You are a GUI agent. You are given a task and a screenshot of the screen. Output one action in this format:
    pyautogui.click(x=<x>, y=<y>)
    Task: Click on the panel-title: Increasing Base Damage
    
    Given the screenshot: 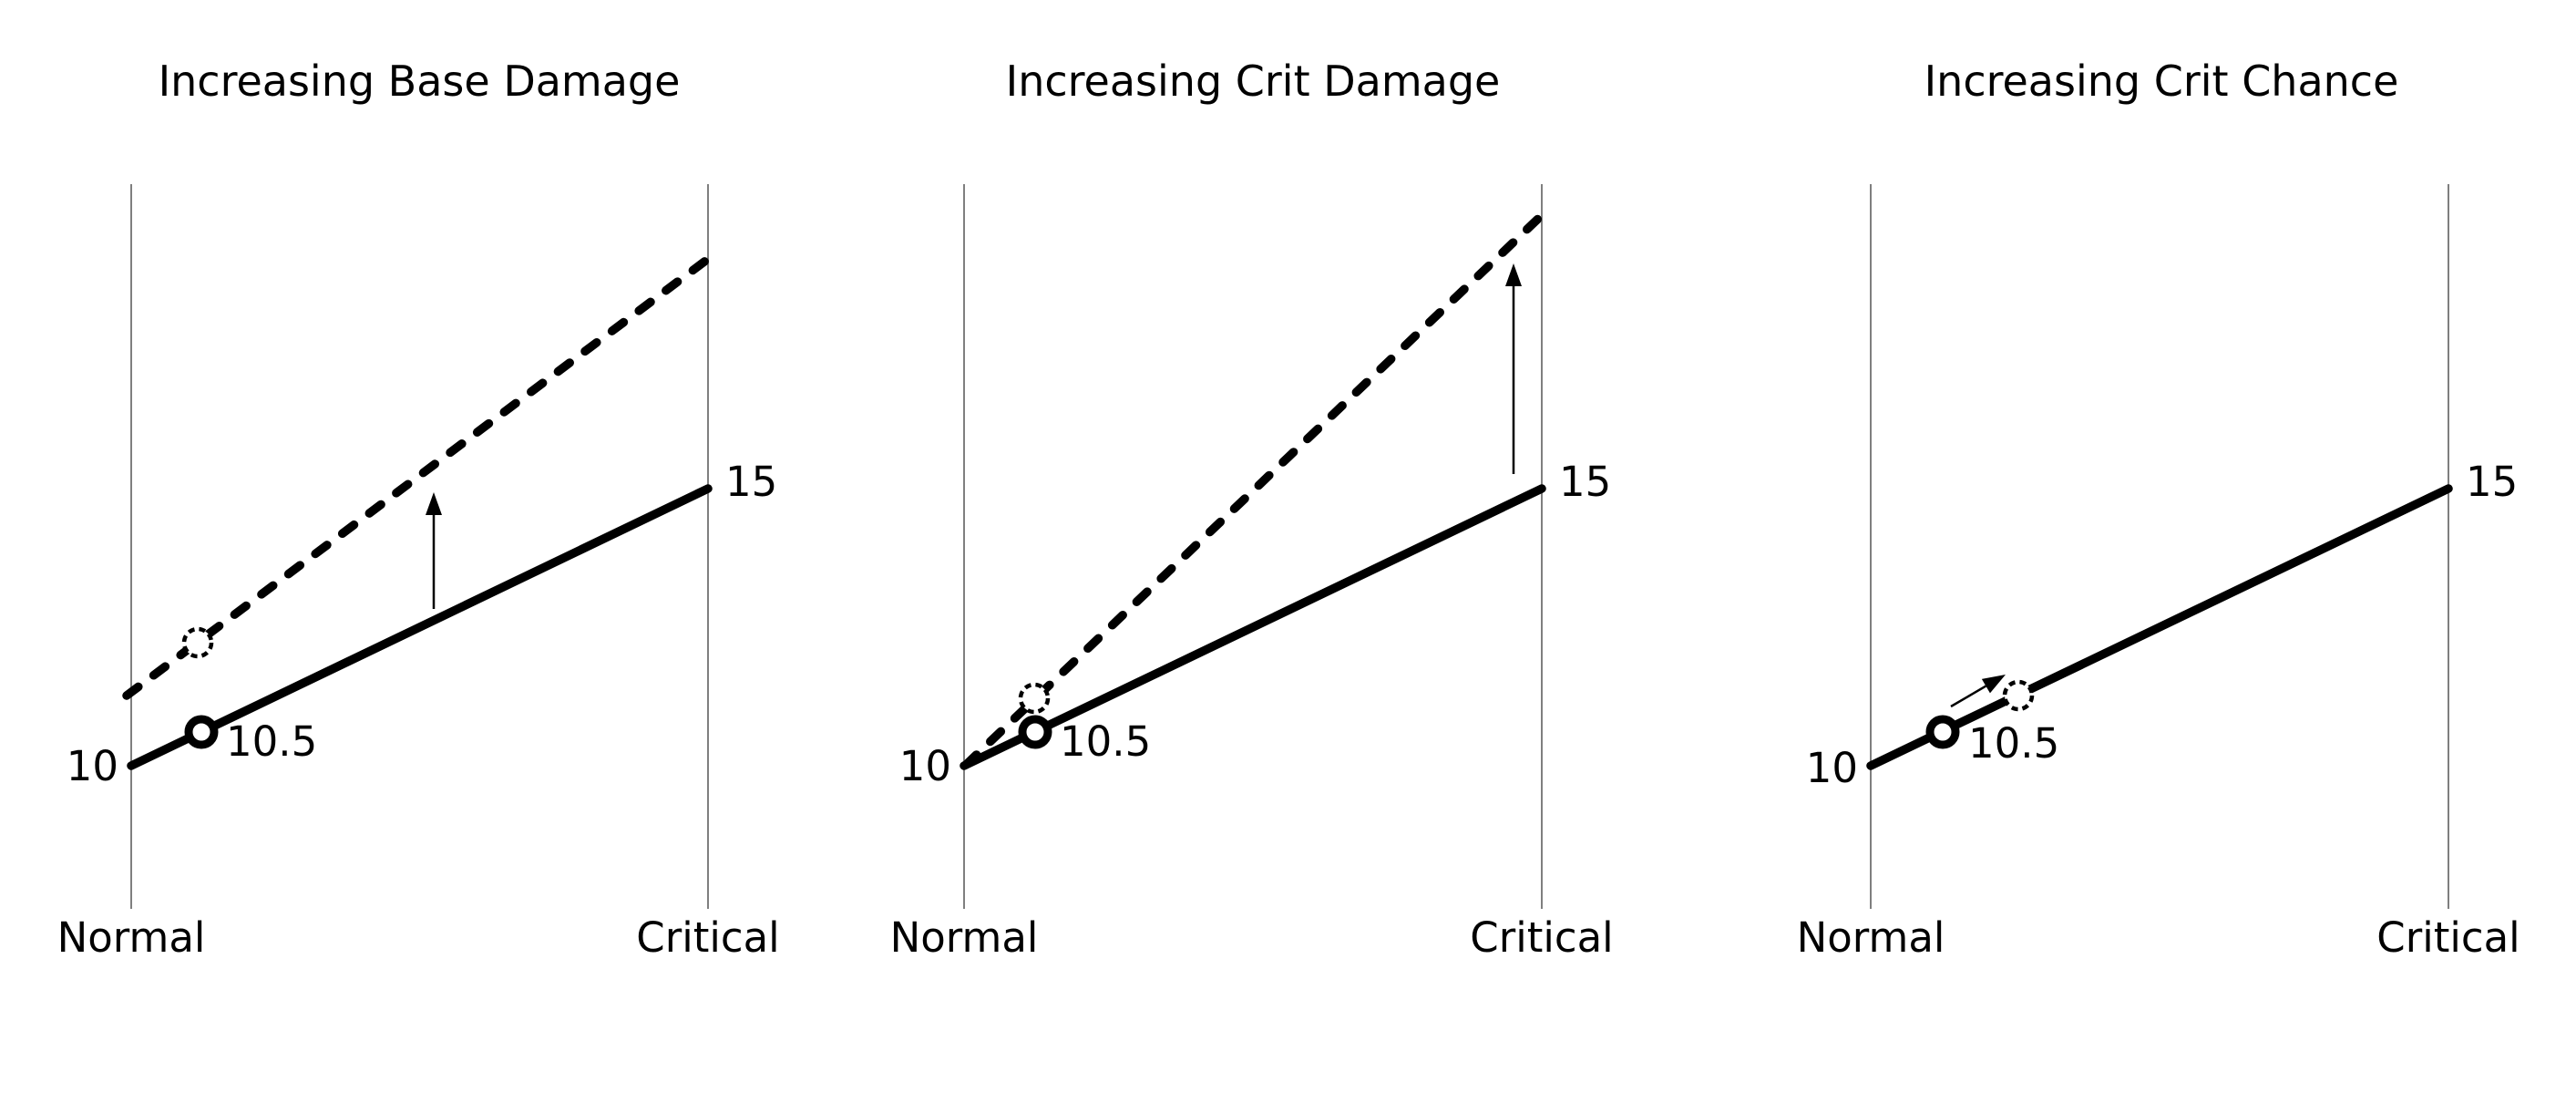 What is the action you would take?
    pyautogui.click(x=420, y=81)
    